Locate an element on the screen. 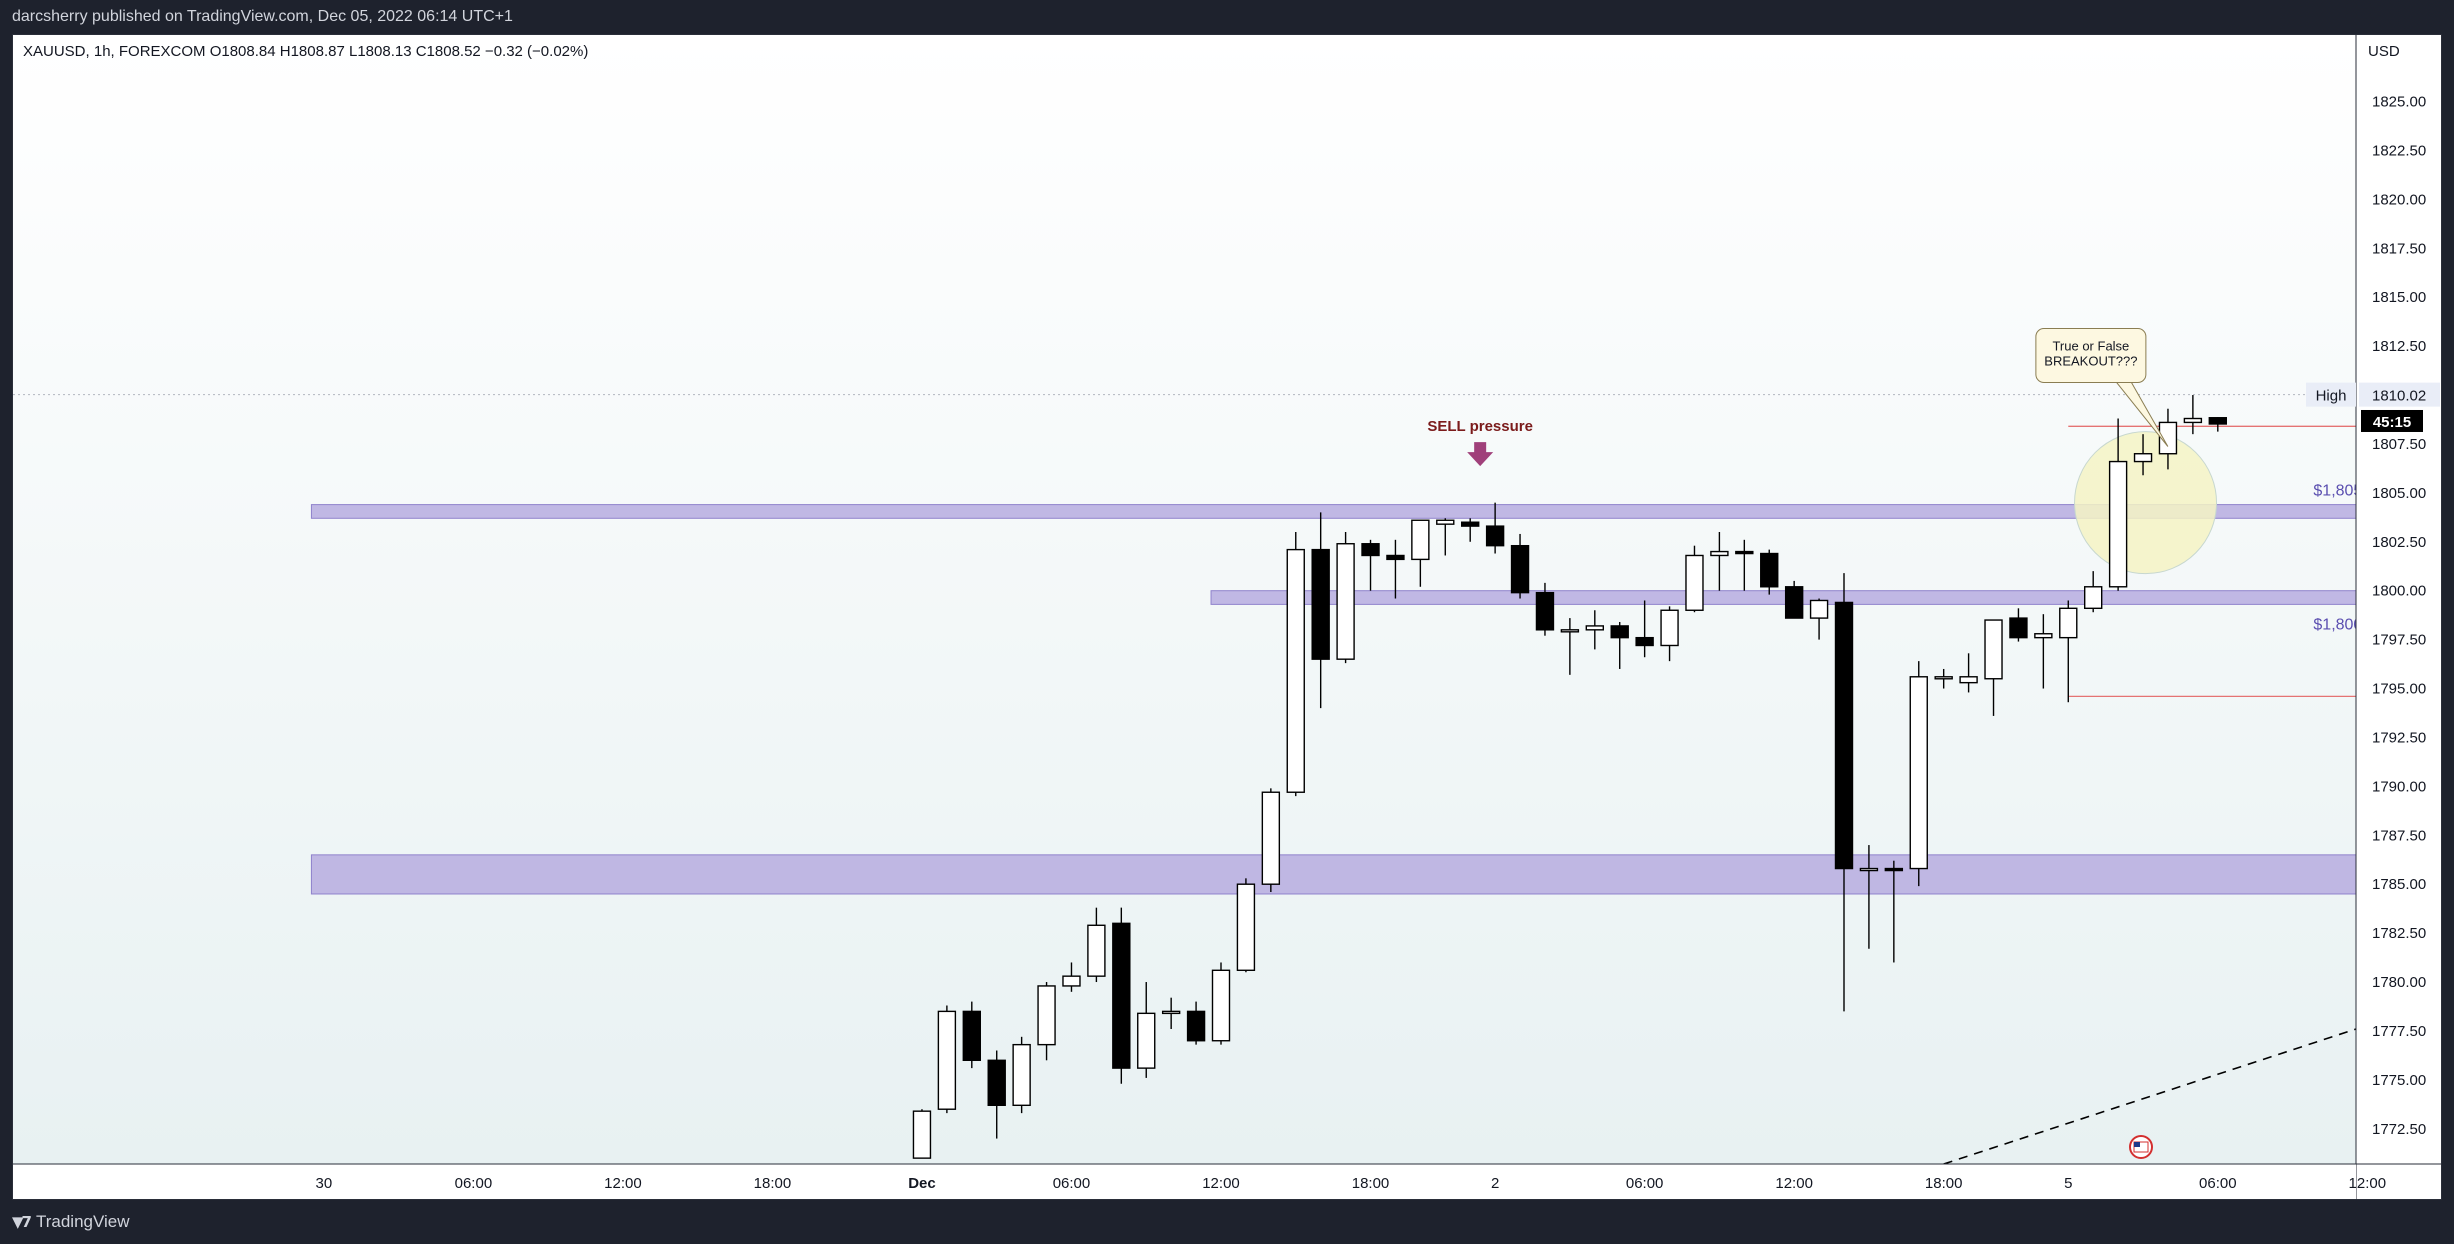 The height and width of the screenshot is (1244, 2454). price-axis-tick: 1825.00 is located at coordinates (2399, 102).